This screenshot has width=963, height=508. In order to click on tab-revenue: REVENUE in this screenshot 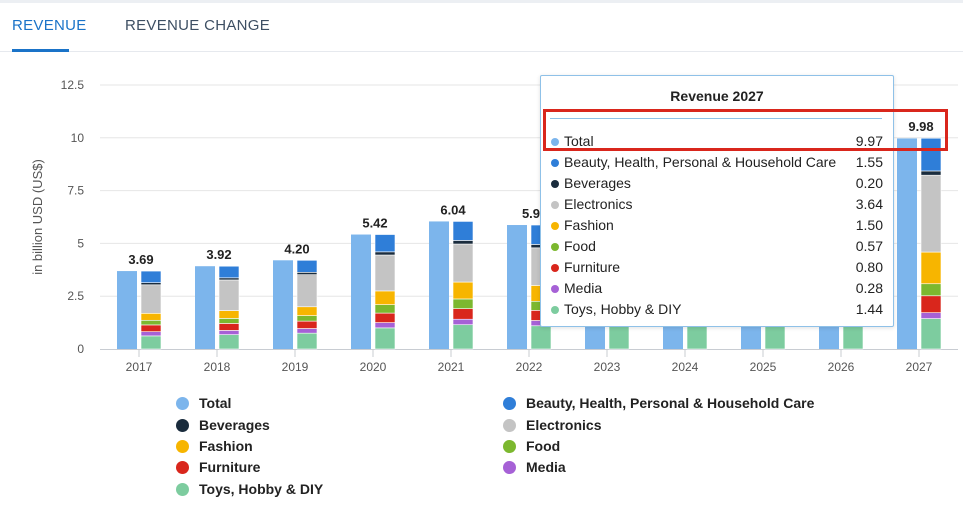, I will do `click(49, 25)`.